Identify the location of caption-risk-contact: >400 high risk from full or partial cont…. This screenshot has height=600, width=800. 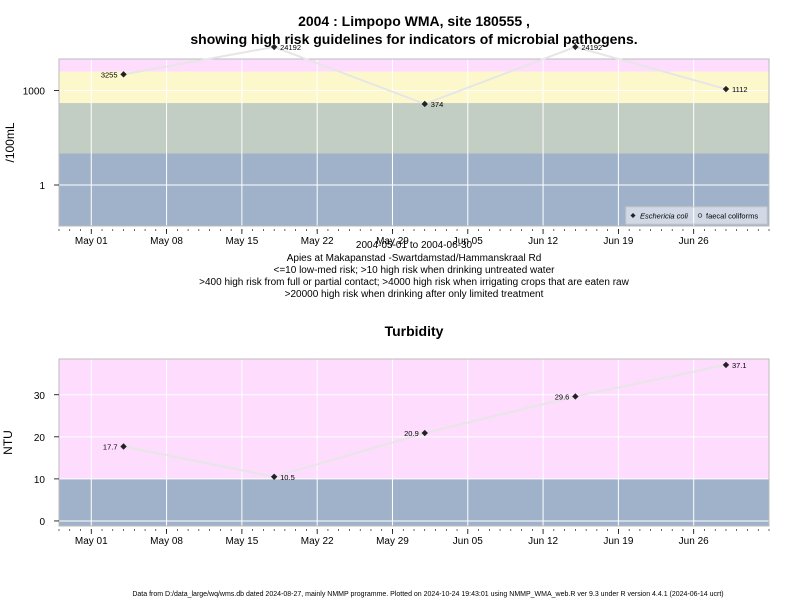
(414, 282).